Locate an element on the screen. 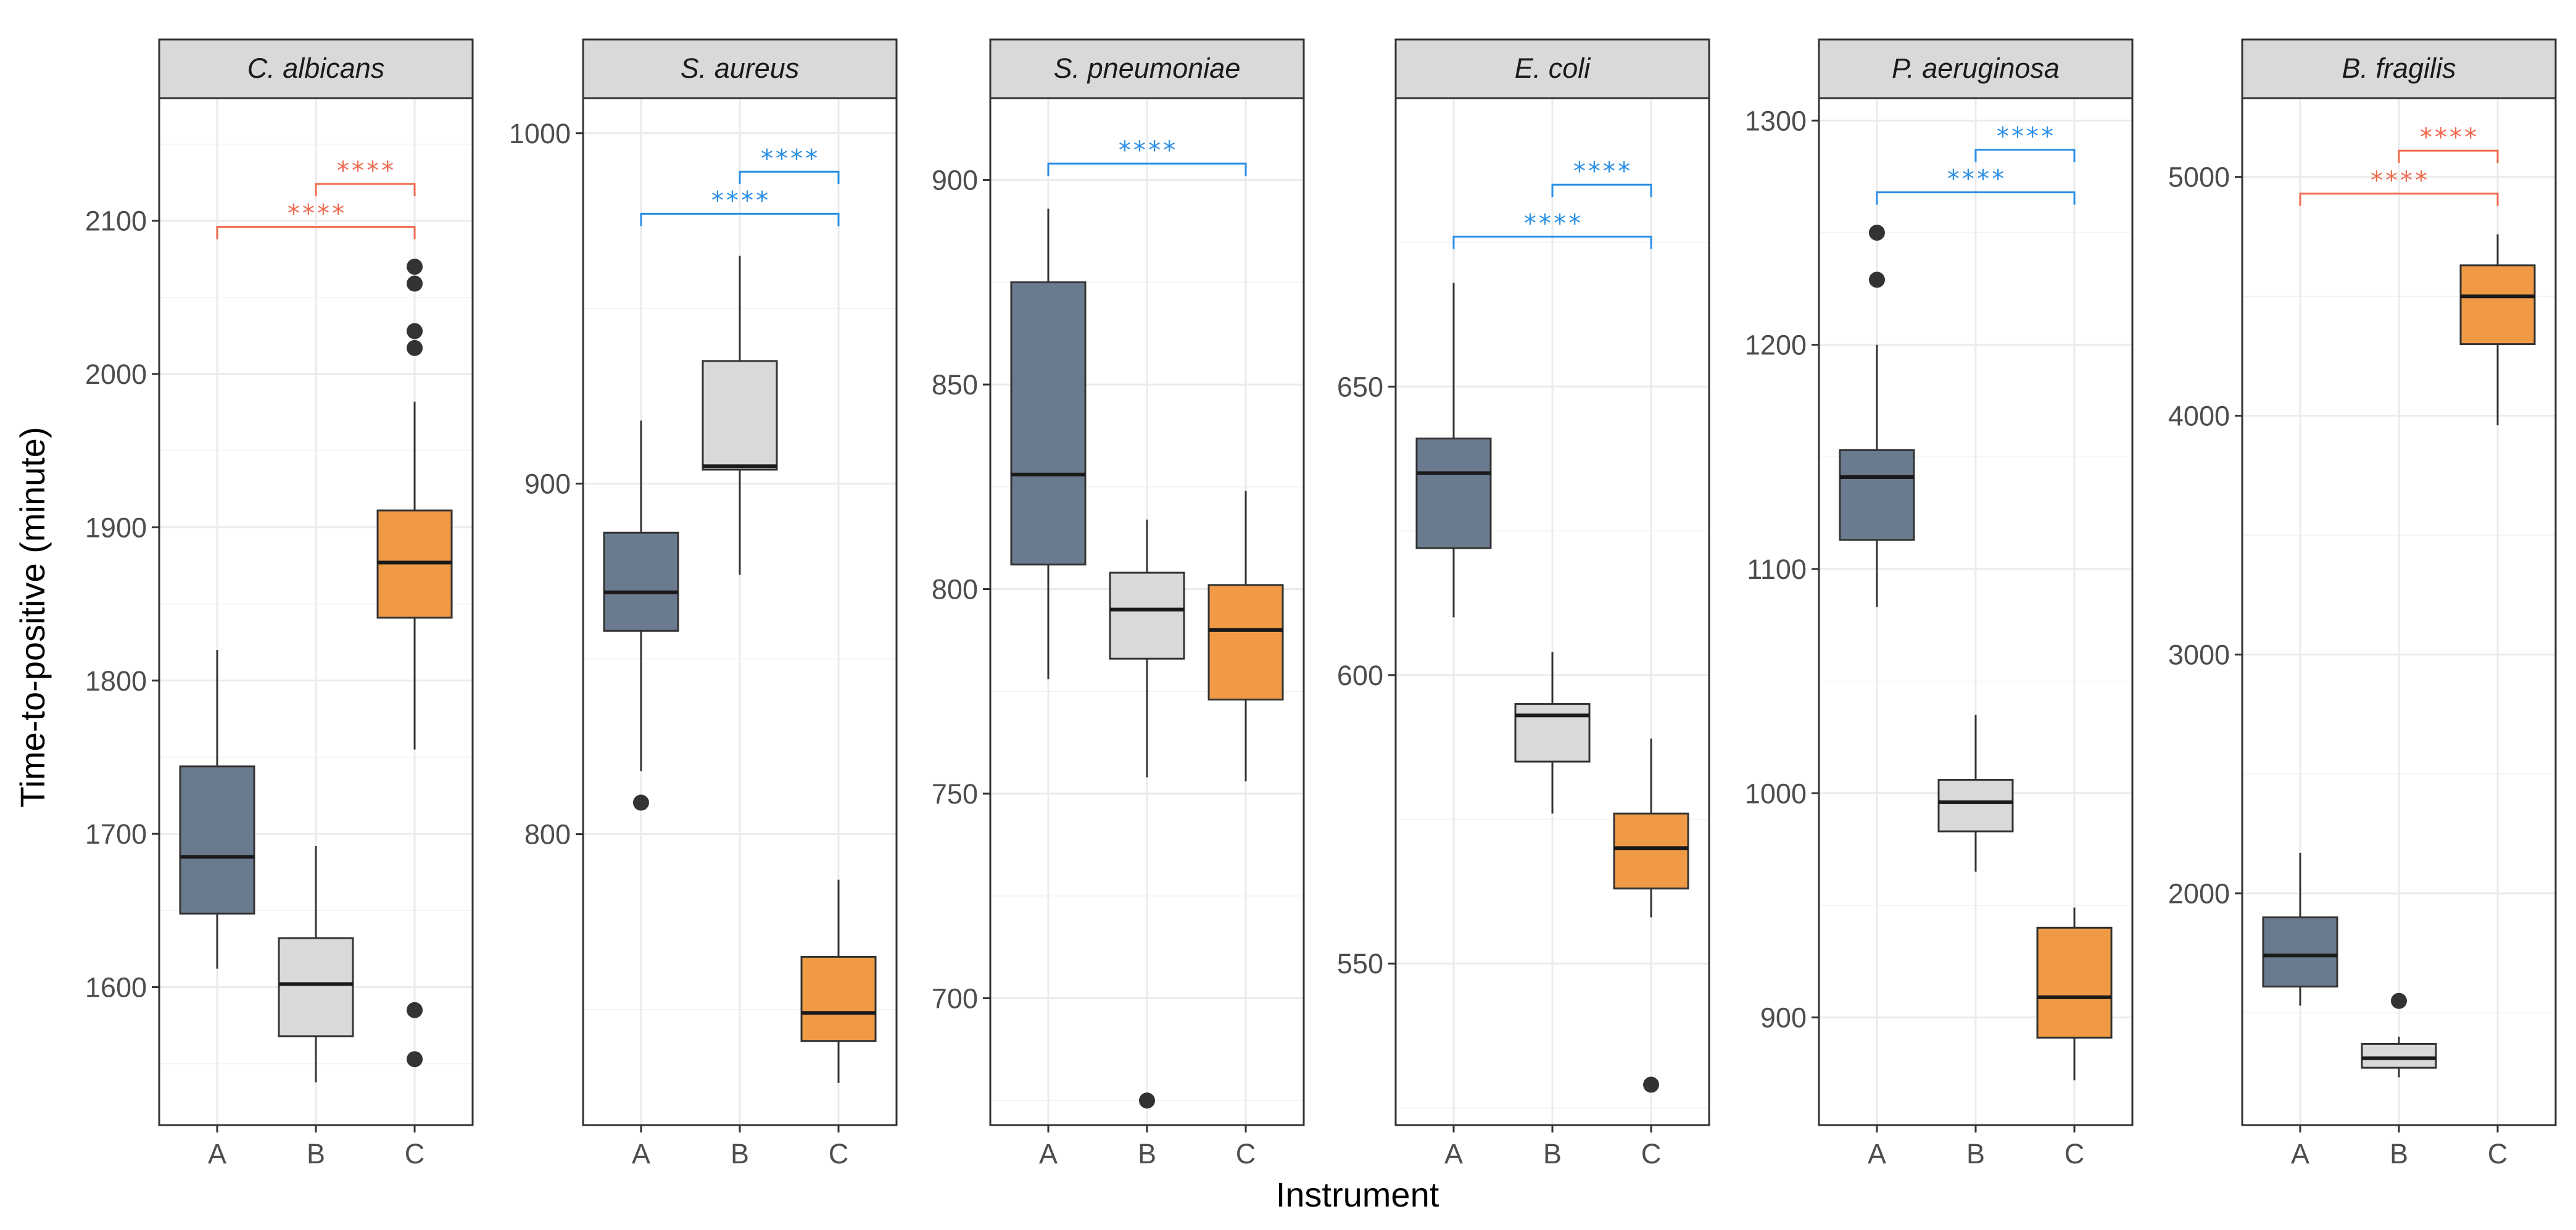  y-tick-label: 1100 is located at coordinates (1777, 569).